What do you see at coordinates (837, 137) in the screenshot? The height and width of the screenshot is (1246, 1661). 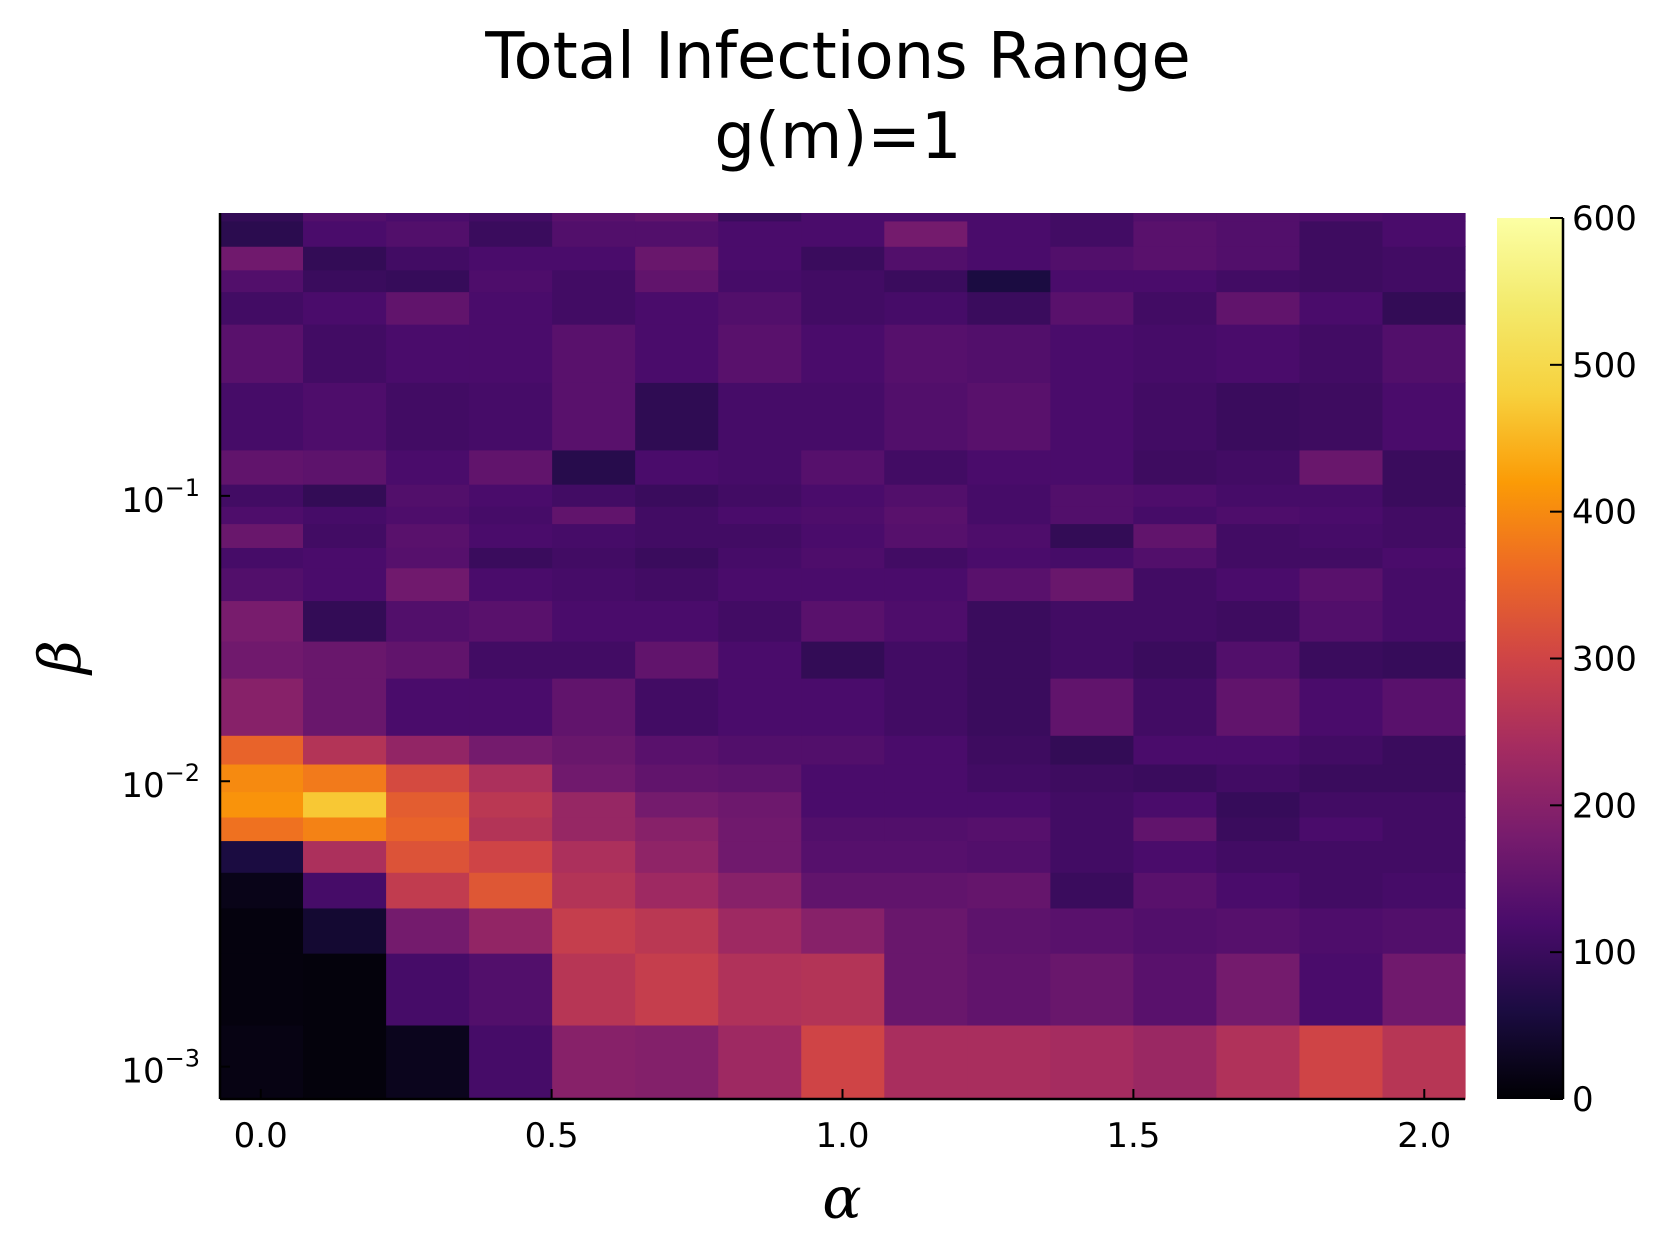 I see `chart-title-line-2: g(m)=1` at bounding box center [837, 137].